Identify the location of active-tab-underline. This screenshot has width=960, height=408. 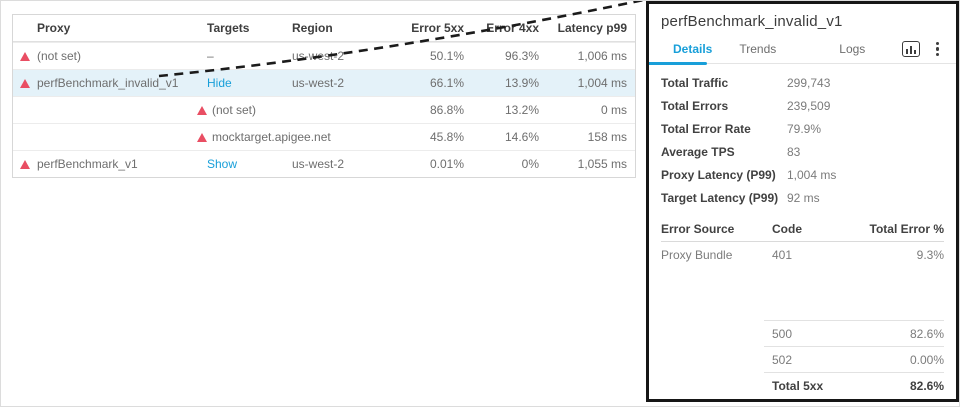
(678, 63).